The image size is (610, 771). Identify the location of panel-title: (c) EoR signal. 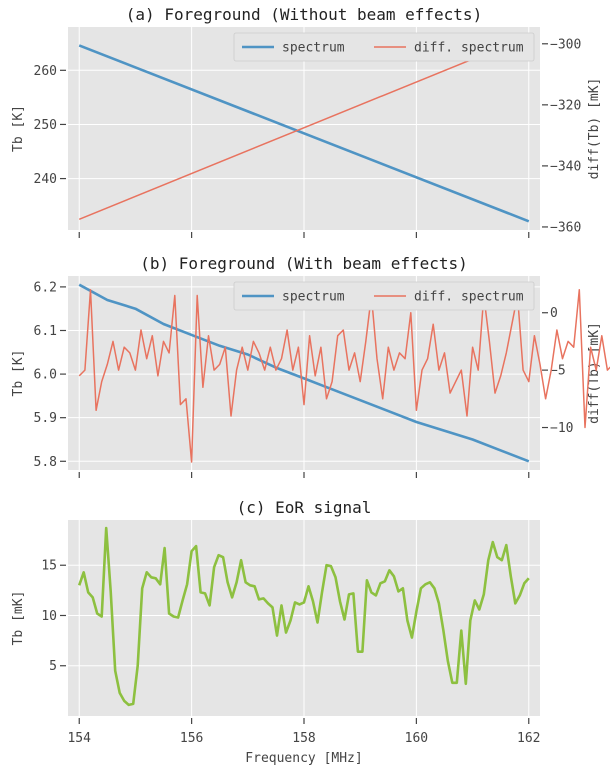
(304, 507).